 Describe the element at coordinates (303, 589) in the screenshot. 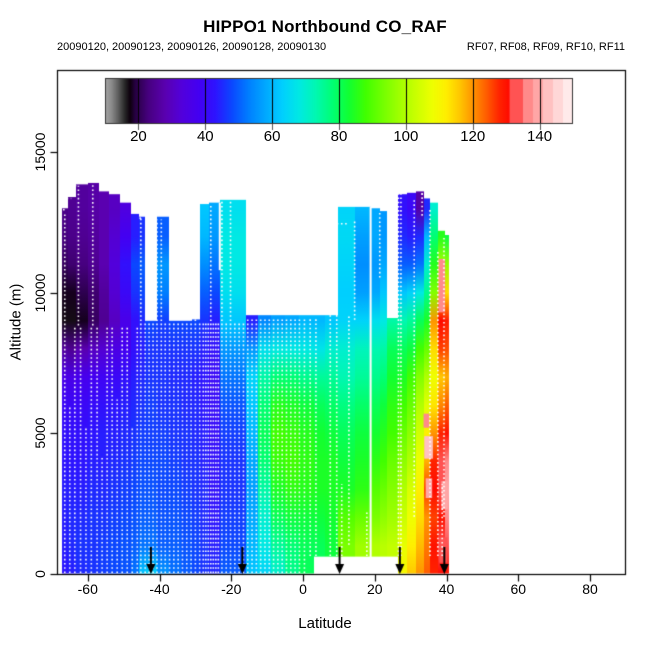

I see `x-tick-label: 0` at that location.